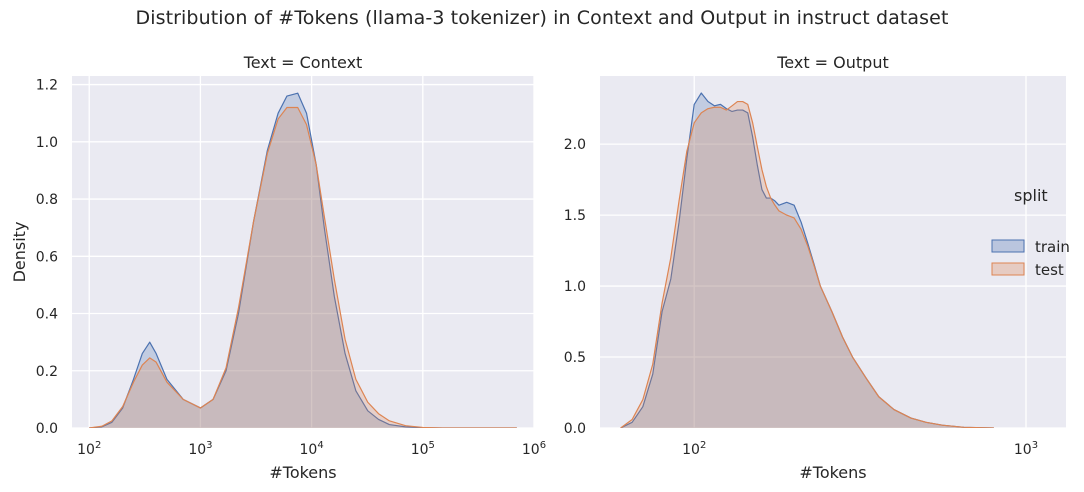 The image size is (1084, 492). I want to click on x-tick-labels-context: 10² 10³ 10⁴ 10⁵ 10⁶, so click(311, 449).